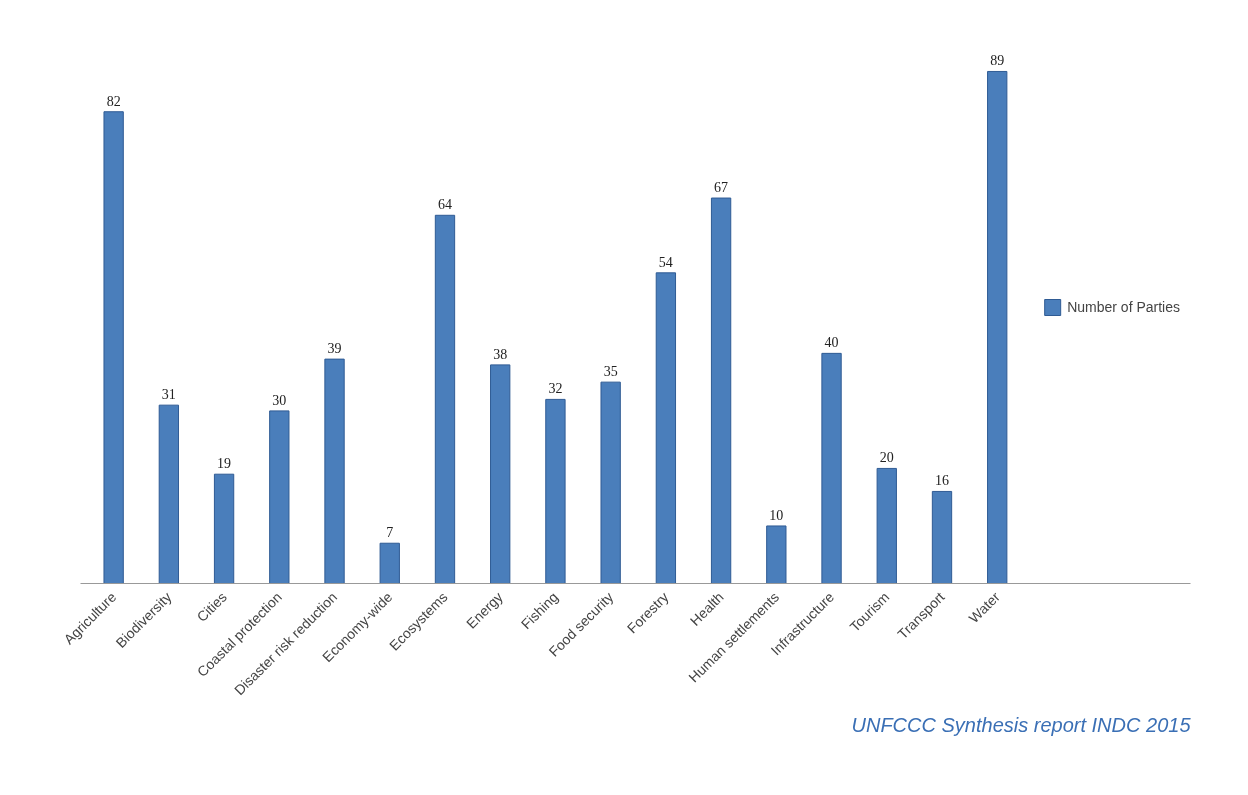  I want to click on data-label: 82, so click(113, 101).